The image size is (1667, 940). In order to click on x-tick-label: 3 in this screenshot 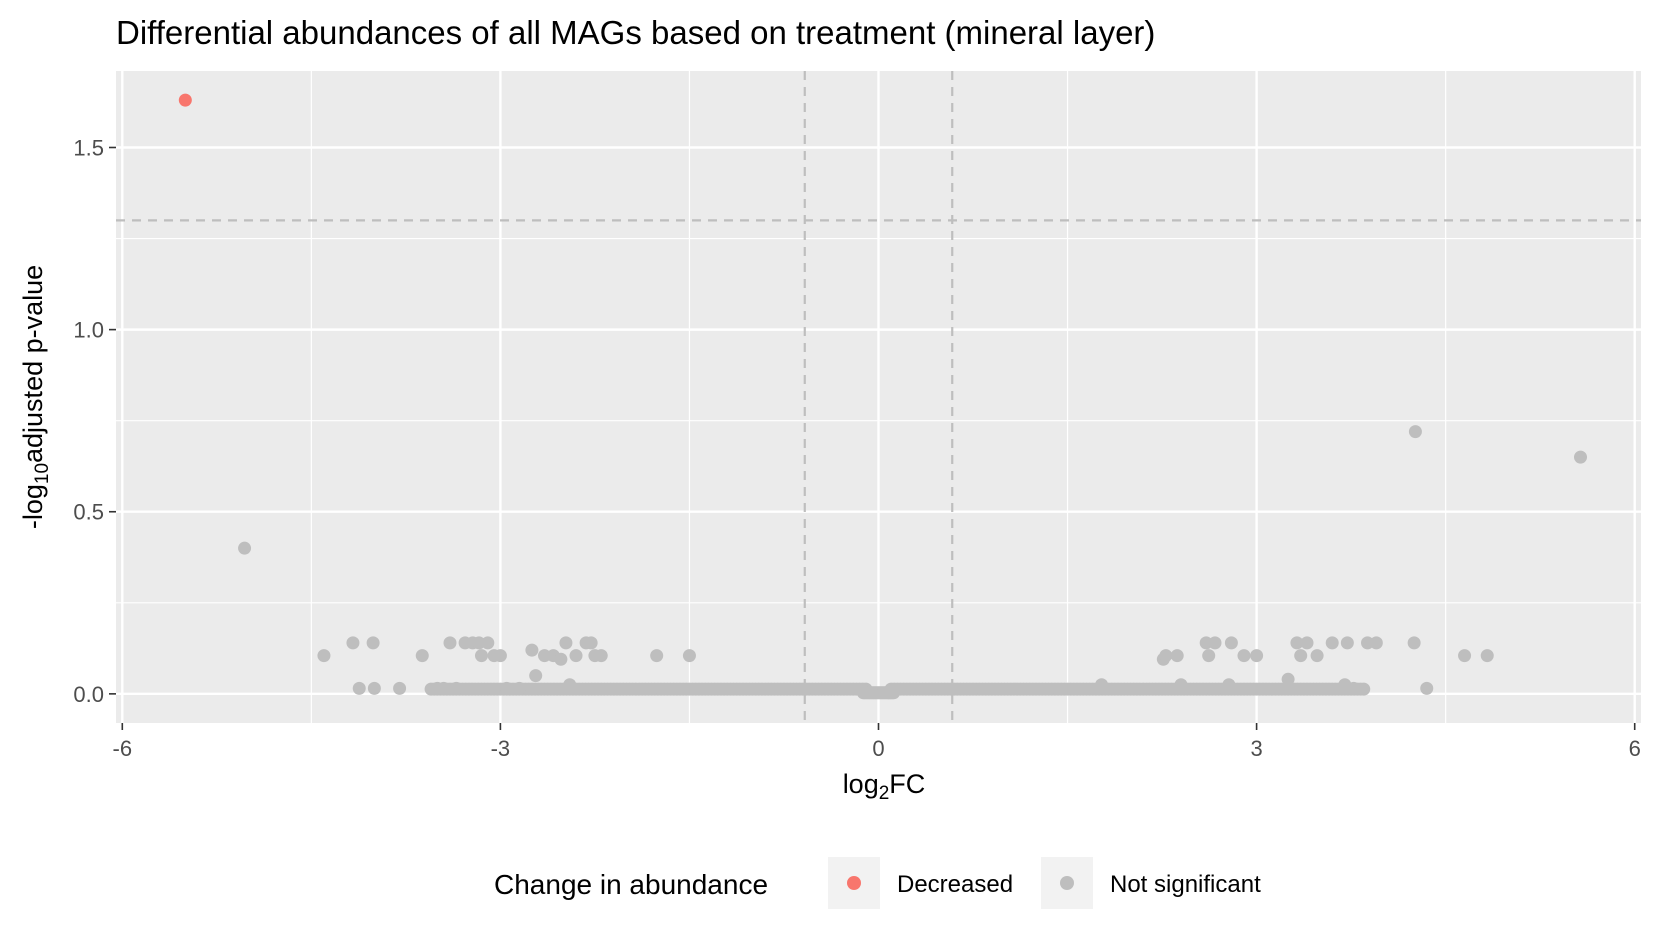, I will do `click(1256, 748)`.